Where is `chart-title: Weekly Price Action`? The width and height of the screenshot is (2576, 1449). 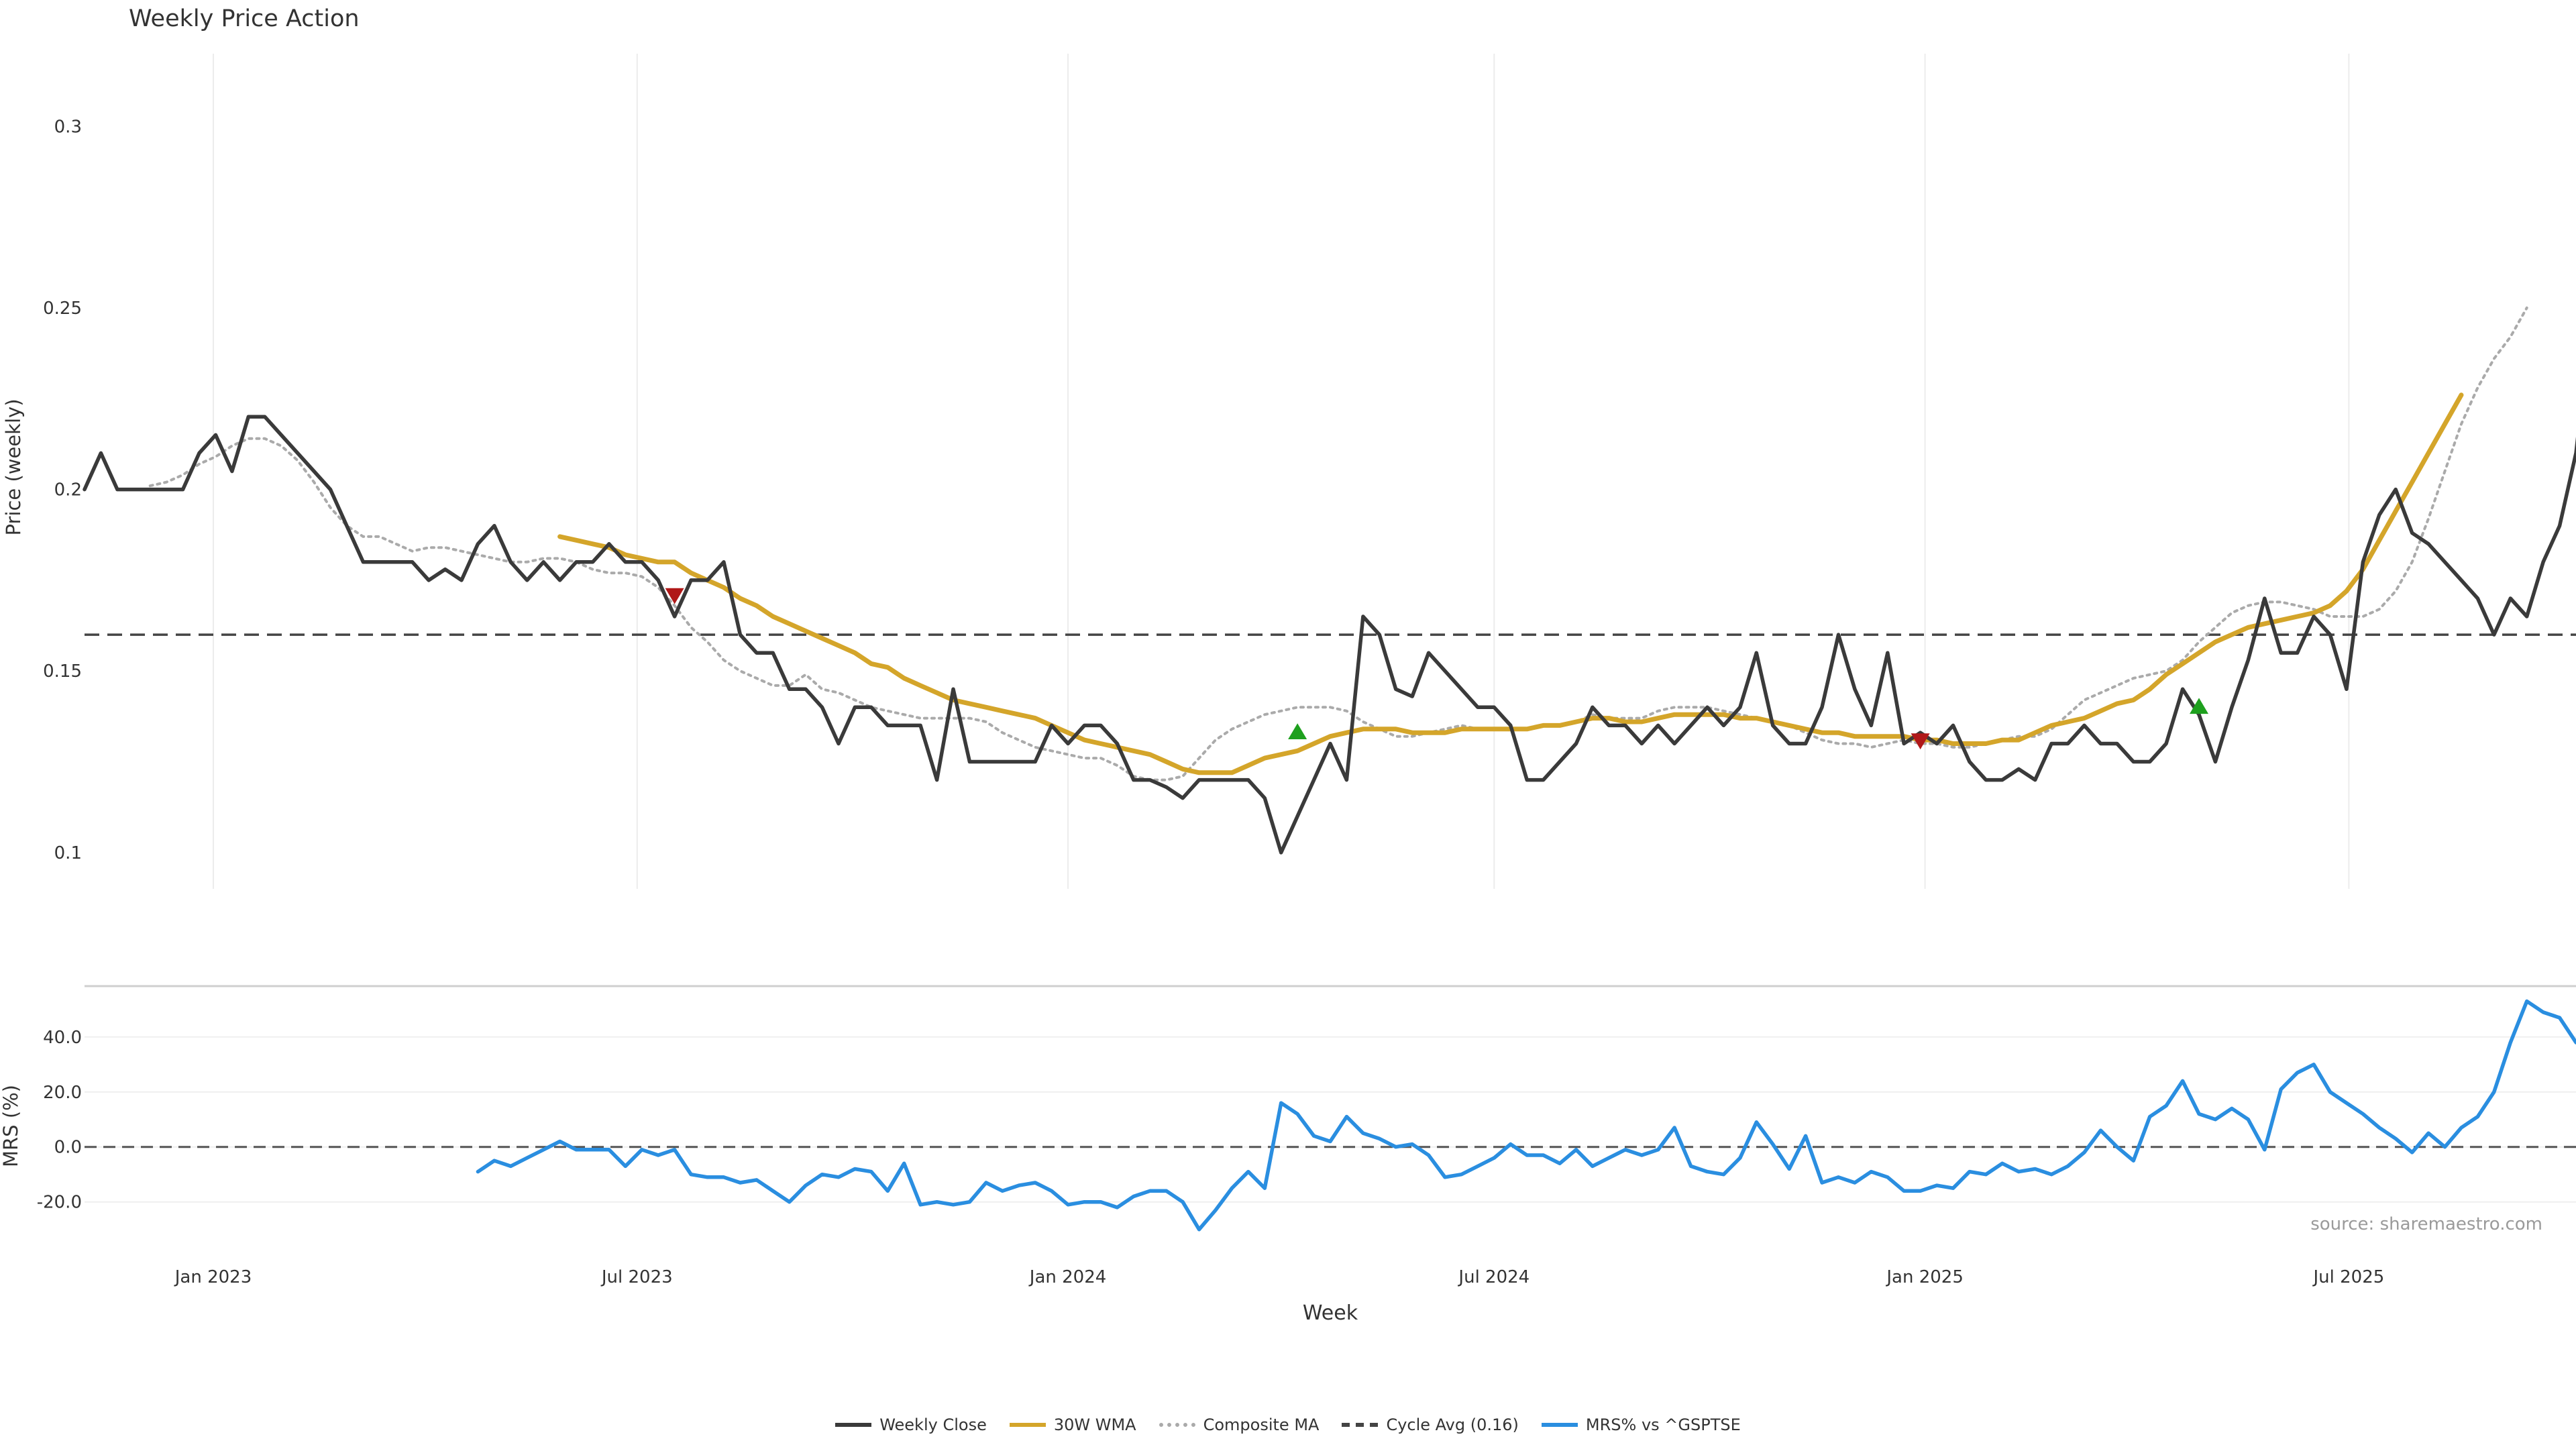 chart-title: Weekly Price Action is located at coordinates (244, 18).